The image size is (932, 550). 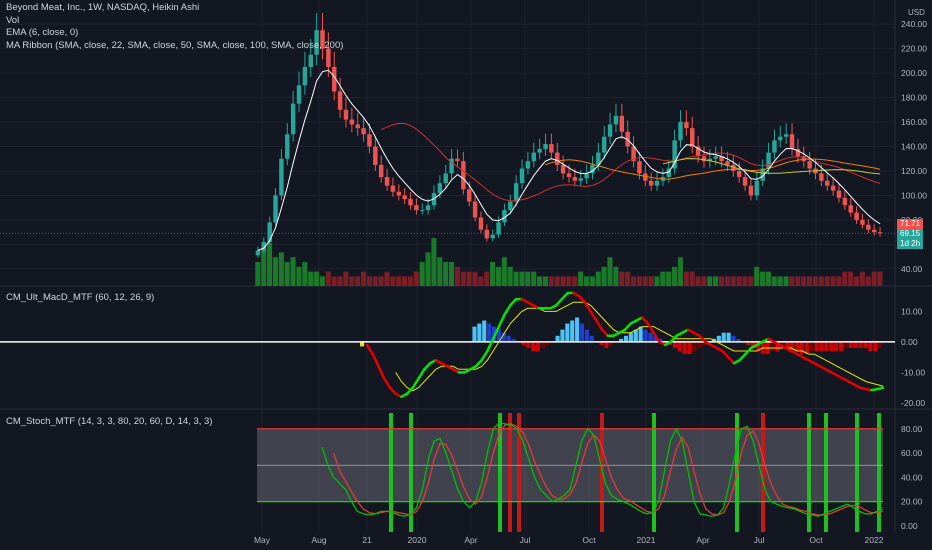 What do you see at coordinates (80, 297) in the screenshot?
I see `macd-title: CM_Ult_MacD_MTF (60, 12, 26, 9)` at bounding box center [80, 297].